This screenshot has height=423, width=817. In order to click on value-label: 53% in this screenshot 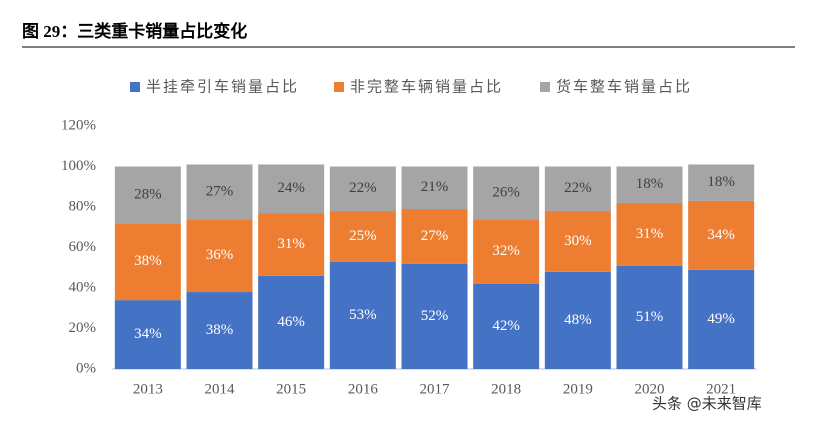, I will do `click(363, 315)`.